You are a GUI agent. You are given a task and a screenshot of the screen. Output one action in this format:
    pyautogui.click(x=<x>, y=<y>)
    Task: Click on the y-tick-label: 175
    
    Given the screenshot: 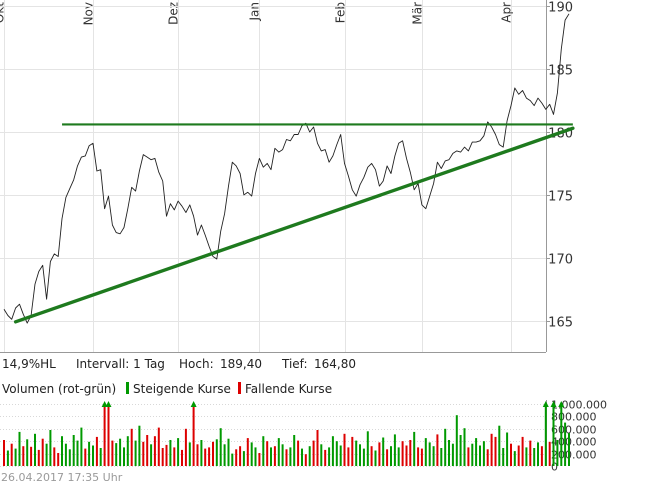 What is the action you would take?
    pyautogui.click(x=560, y=197)
    